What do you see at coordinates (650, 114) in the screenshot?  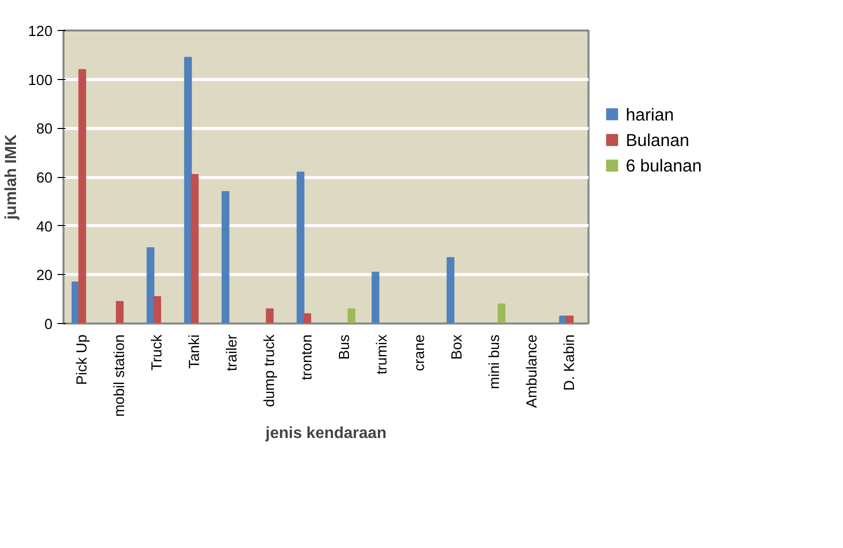 I see `legend-label: harian` at bounding box center [650, 114].